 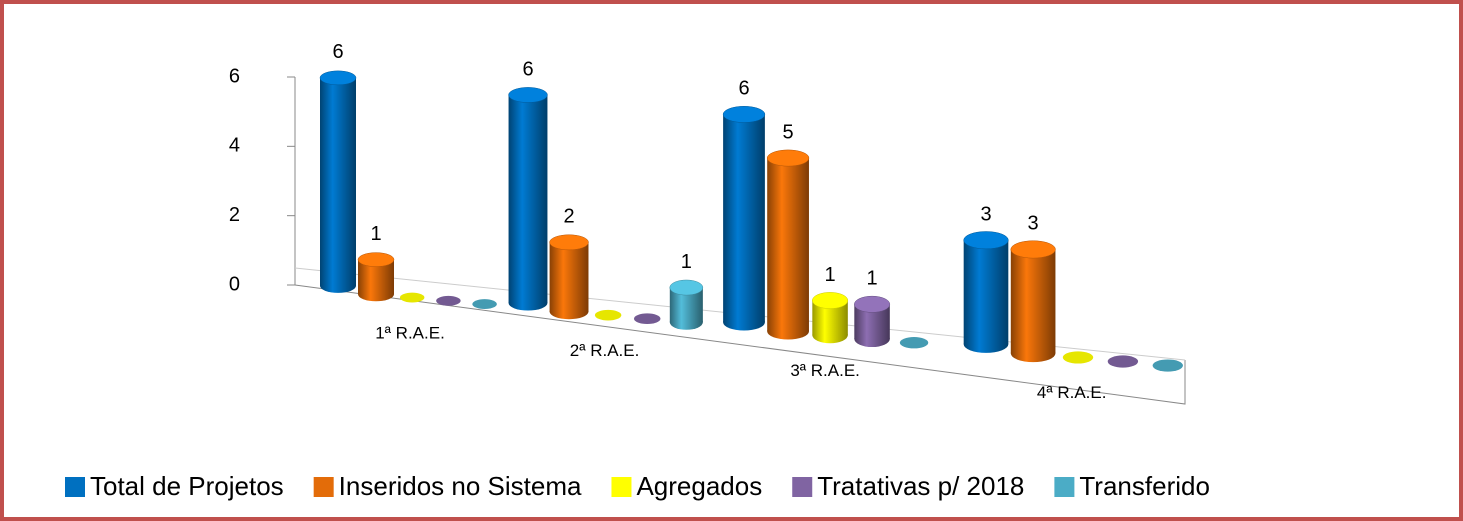 I want to click on y-tick-label: 0, so click(x=234, y=284).